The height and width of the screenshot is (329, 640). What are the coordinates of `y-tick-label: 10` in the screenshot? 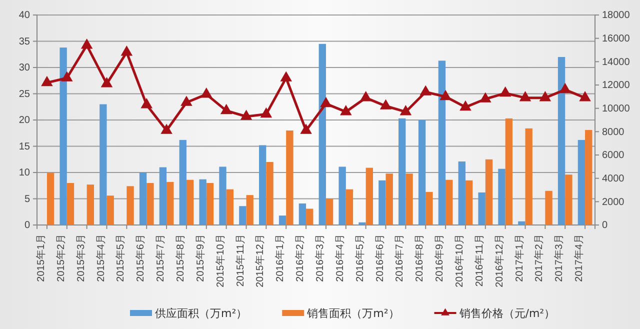 It's located at (24, 173).